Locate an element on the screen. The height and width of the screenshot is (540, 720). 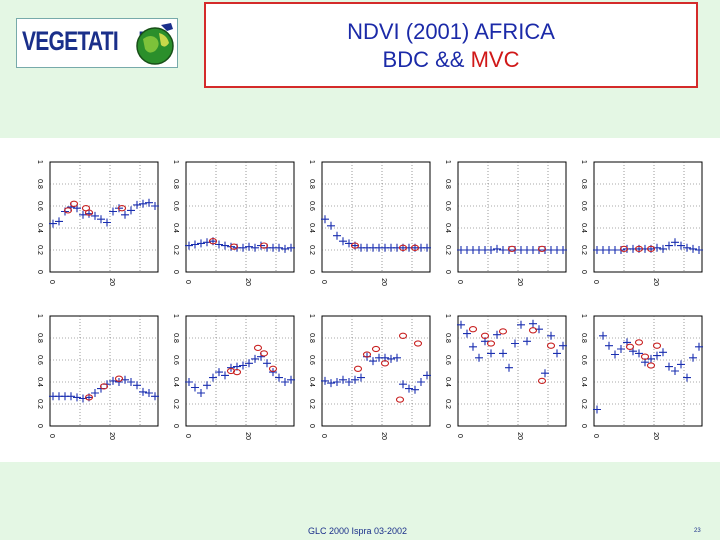
plot-panel-2: 0 0.2 0.4 0.6 0.8 1 0 20 is located at coordinates (233, 223).